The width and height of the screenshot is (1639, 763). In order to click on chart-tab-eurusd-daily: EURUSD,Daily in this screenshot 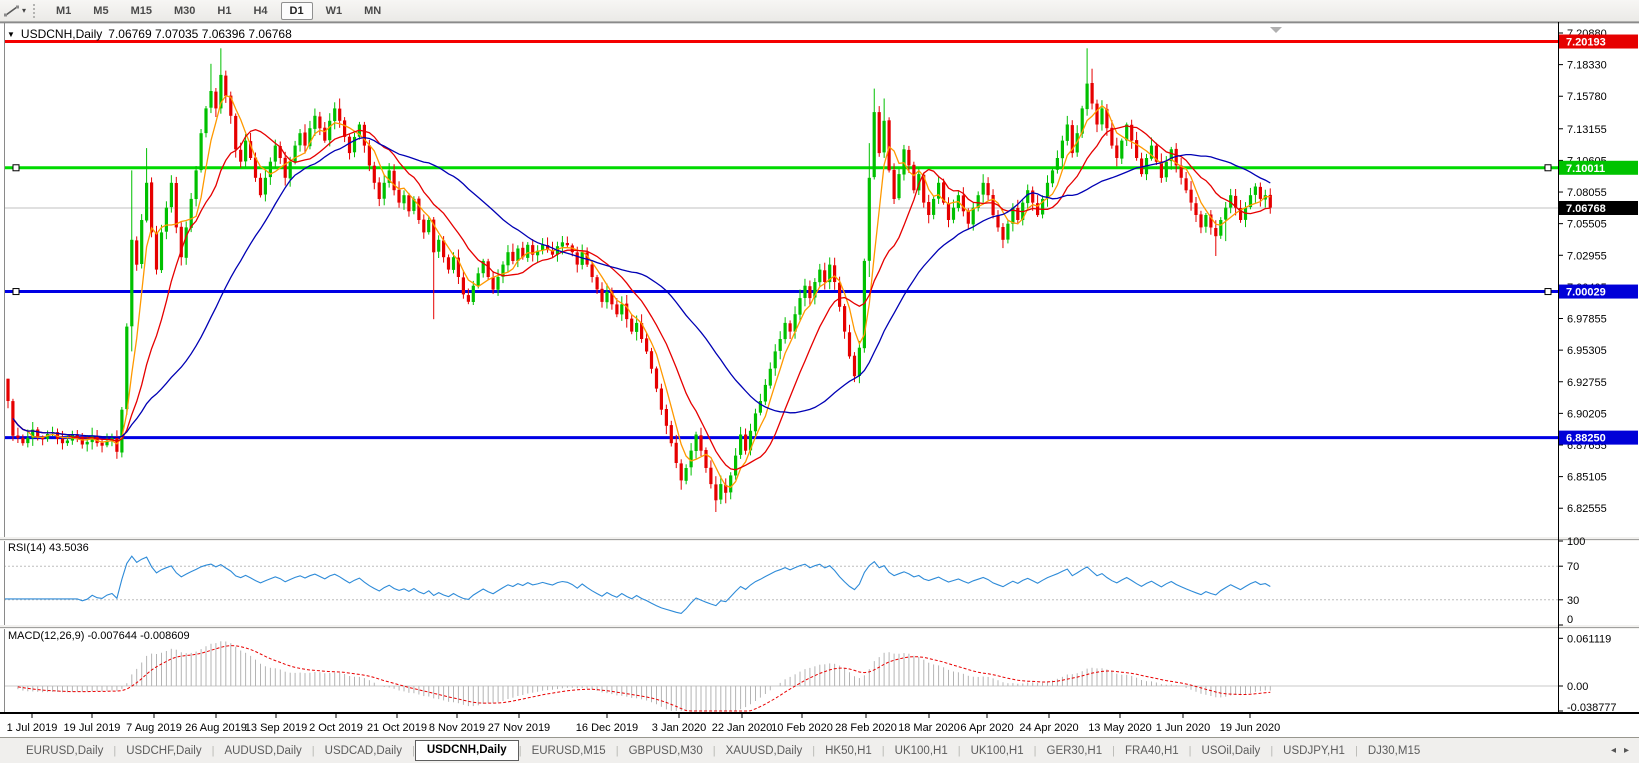, I will do `click(65, 750)`.